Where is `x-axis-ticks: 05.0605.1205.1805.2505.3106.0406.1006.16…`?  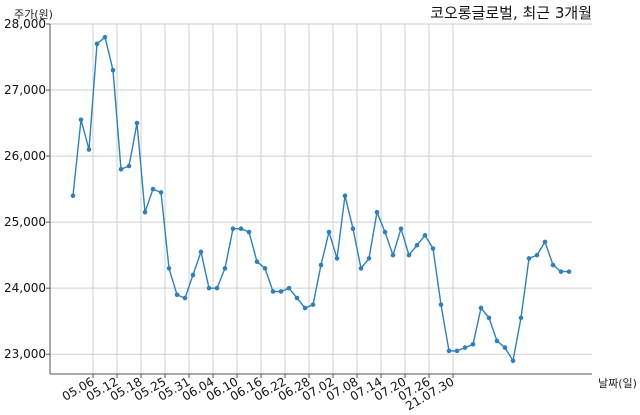 x-axis-ticks: 05.0605.1205.1805.2505.3106.0406.1006.16… is located at coordinates (258, 393).